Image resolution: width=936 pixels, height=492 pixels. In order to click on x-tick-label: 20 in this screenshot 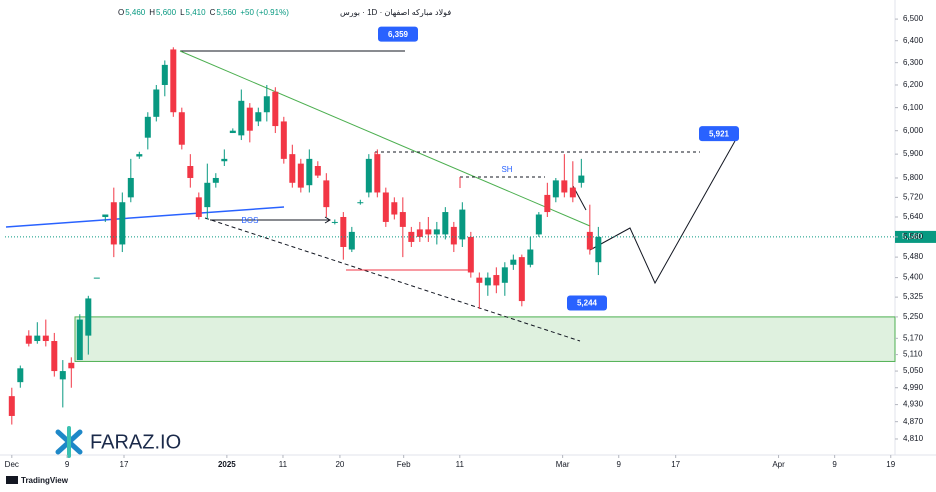, I will do `click(339, 464)`.